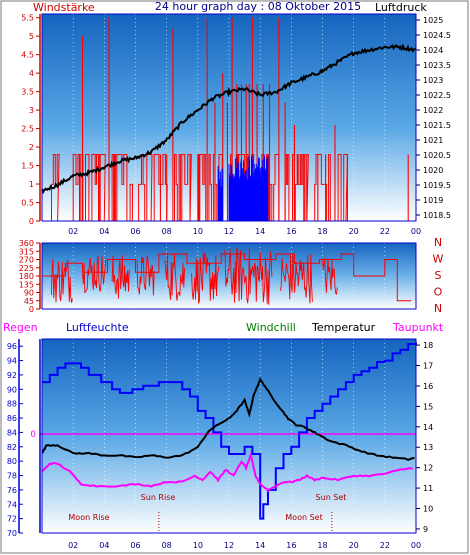  What do you see at coordinates (31, 221) in the screenshot?
I see `wind-tick-label: 0` at bounding box center [31, 221].